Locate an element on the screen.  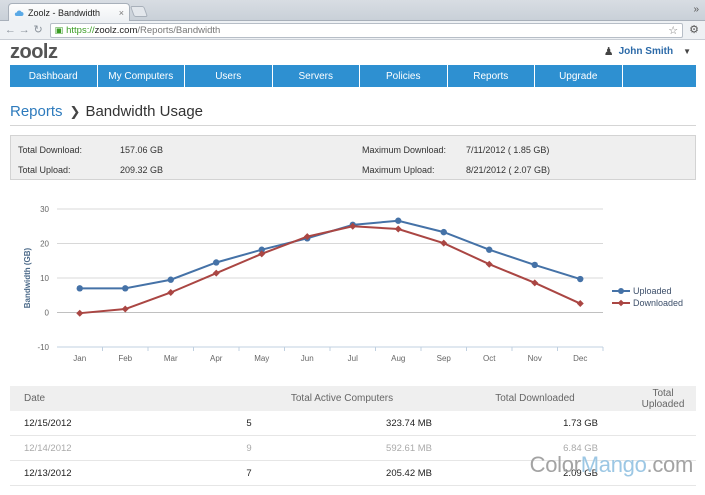
wrench-icon: ⚙ is located at coordinates (694, 30).